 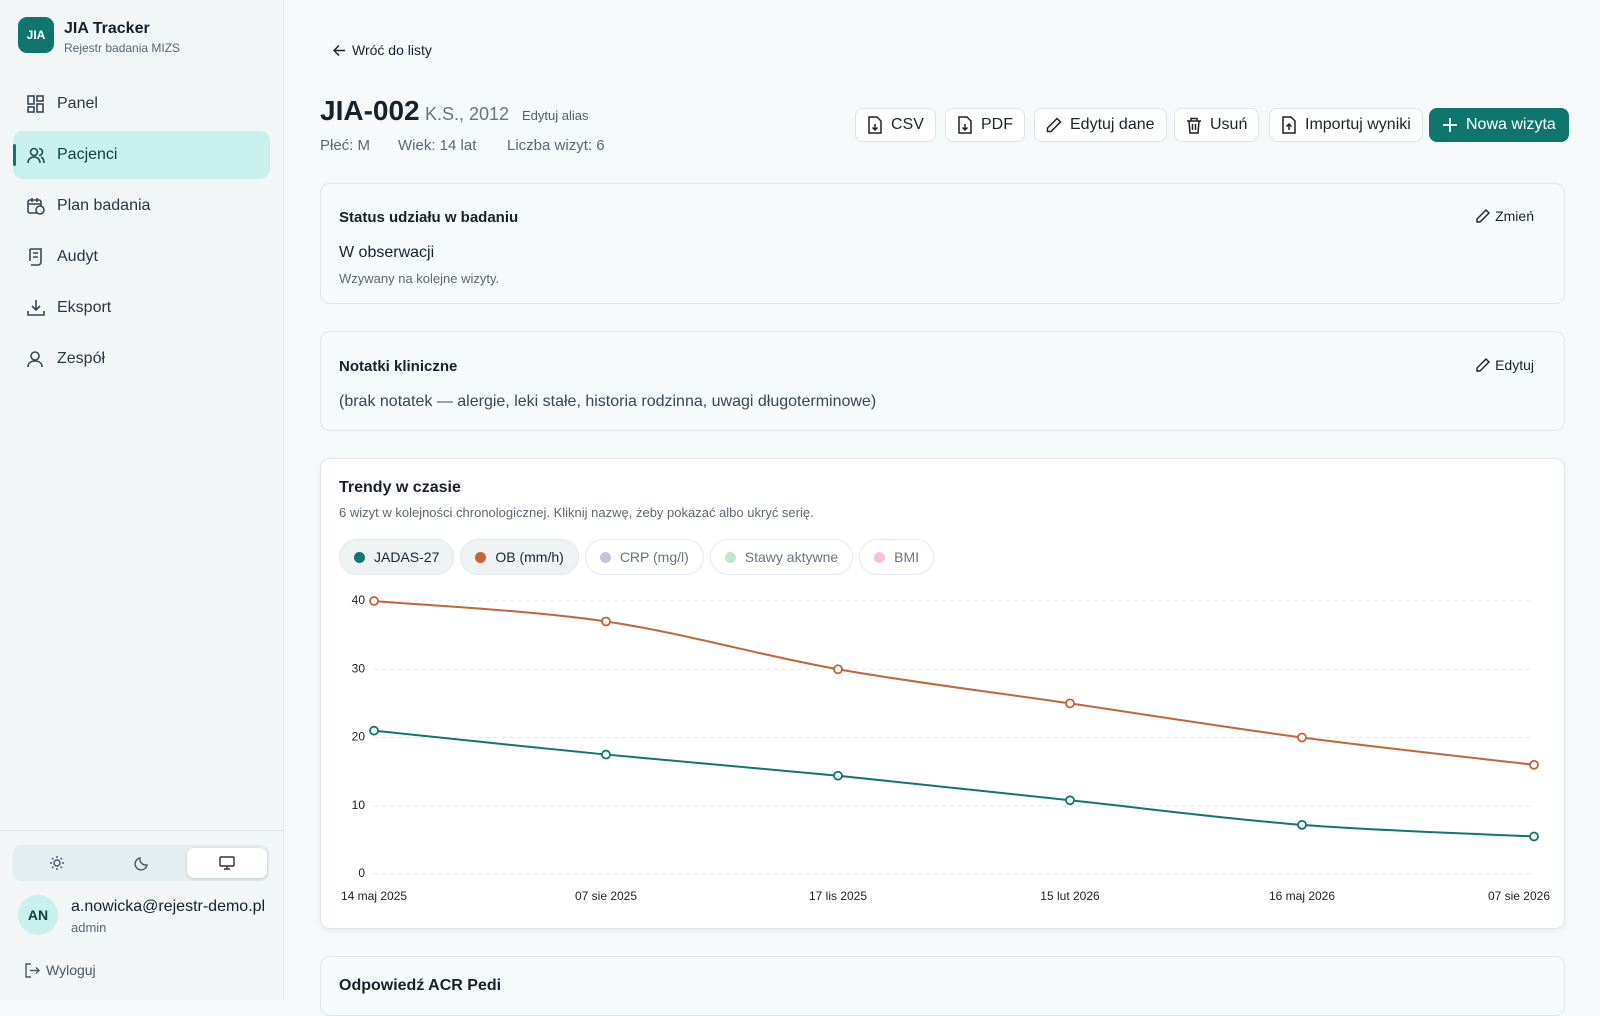 I want to click on series-line, so click(x=954, y=683).